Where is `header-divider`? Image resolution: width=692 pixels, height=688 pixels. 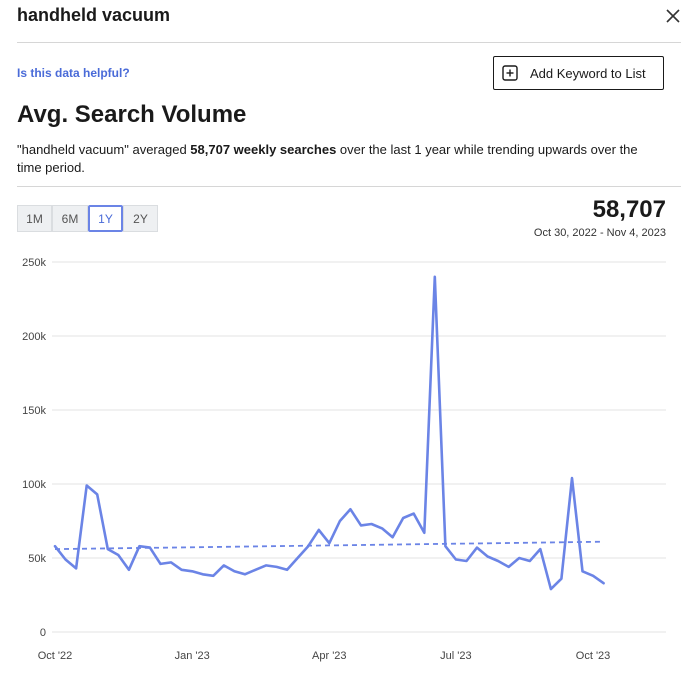
header-divider is located at coordinates (349, 42).